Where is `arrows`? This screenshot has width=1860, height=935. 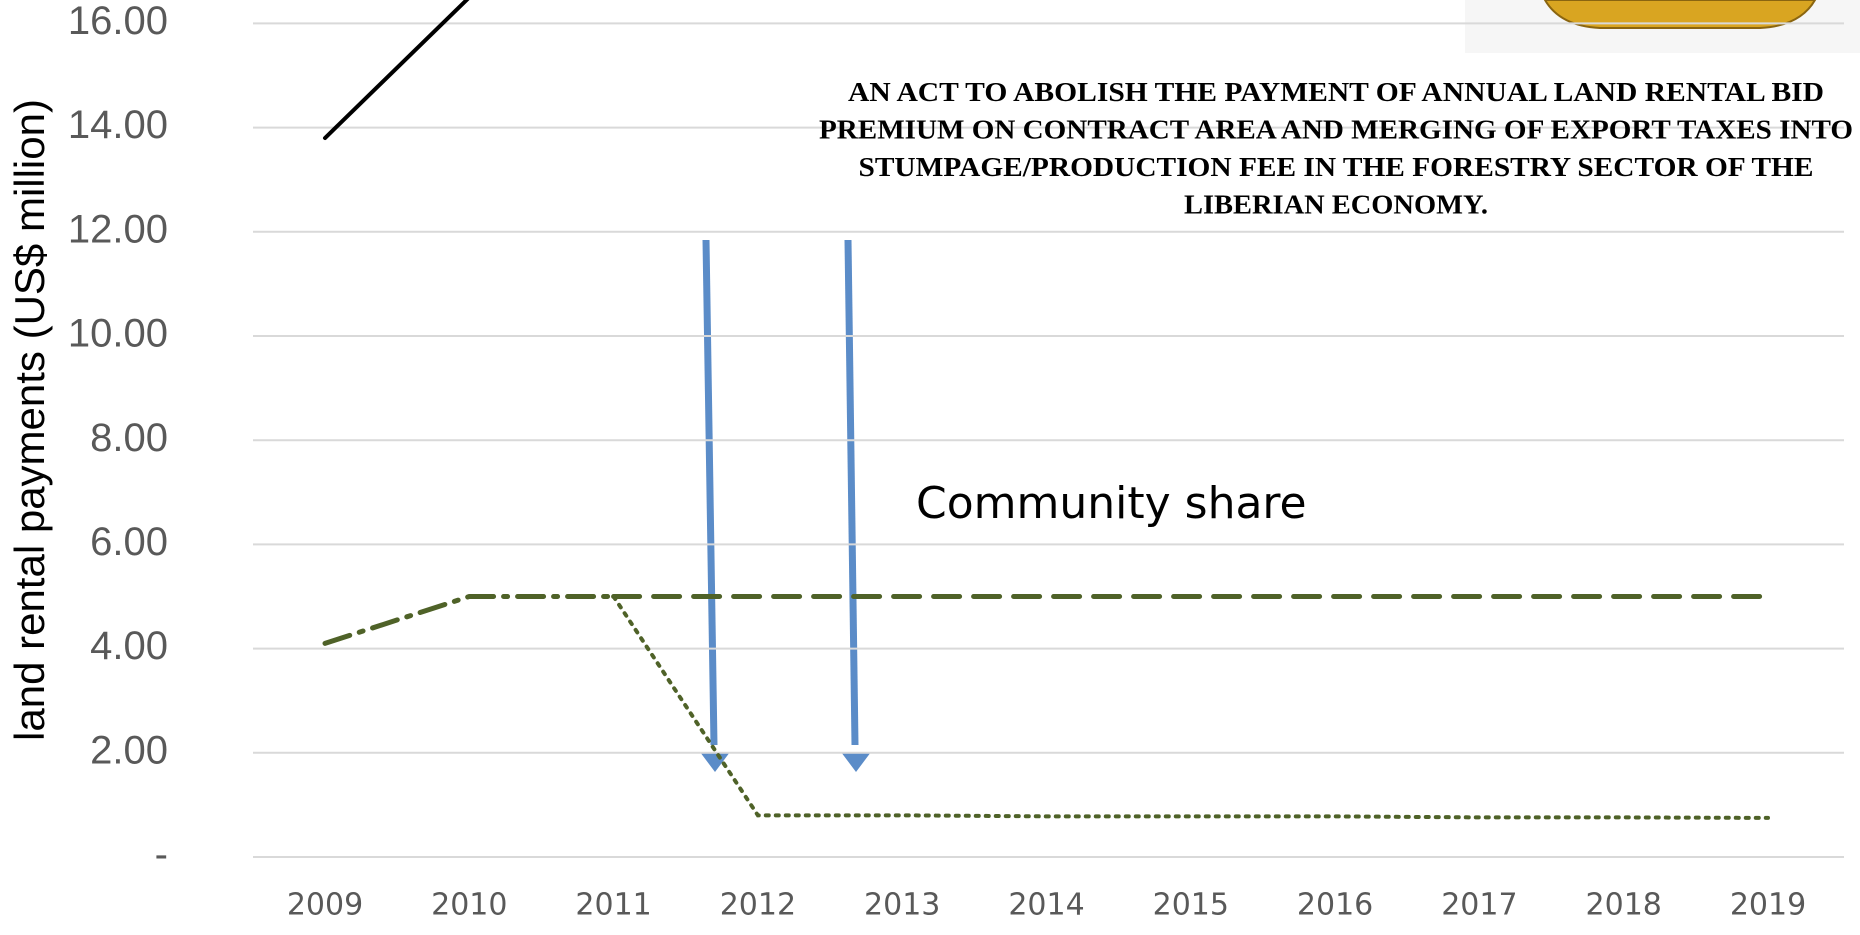
arrows is located at coordinates (785, 505).